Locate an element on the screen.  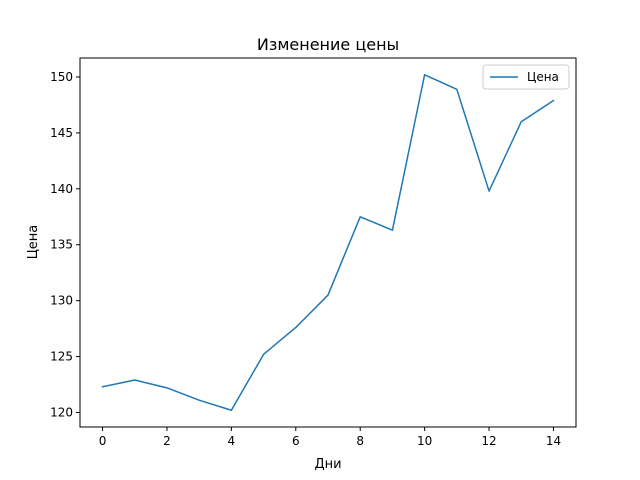
y-axis-label: Цена is located at coordinates (33, 242).